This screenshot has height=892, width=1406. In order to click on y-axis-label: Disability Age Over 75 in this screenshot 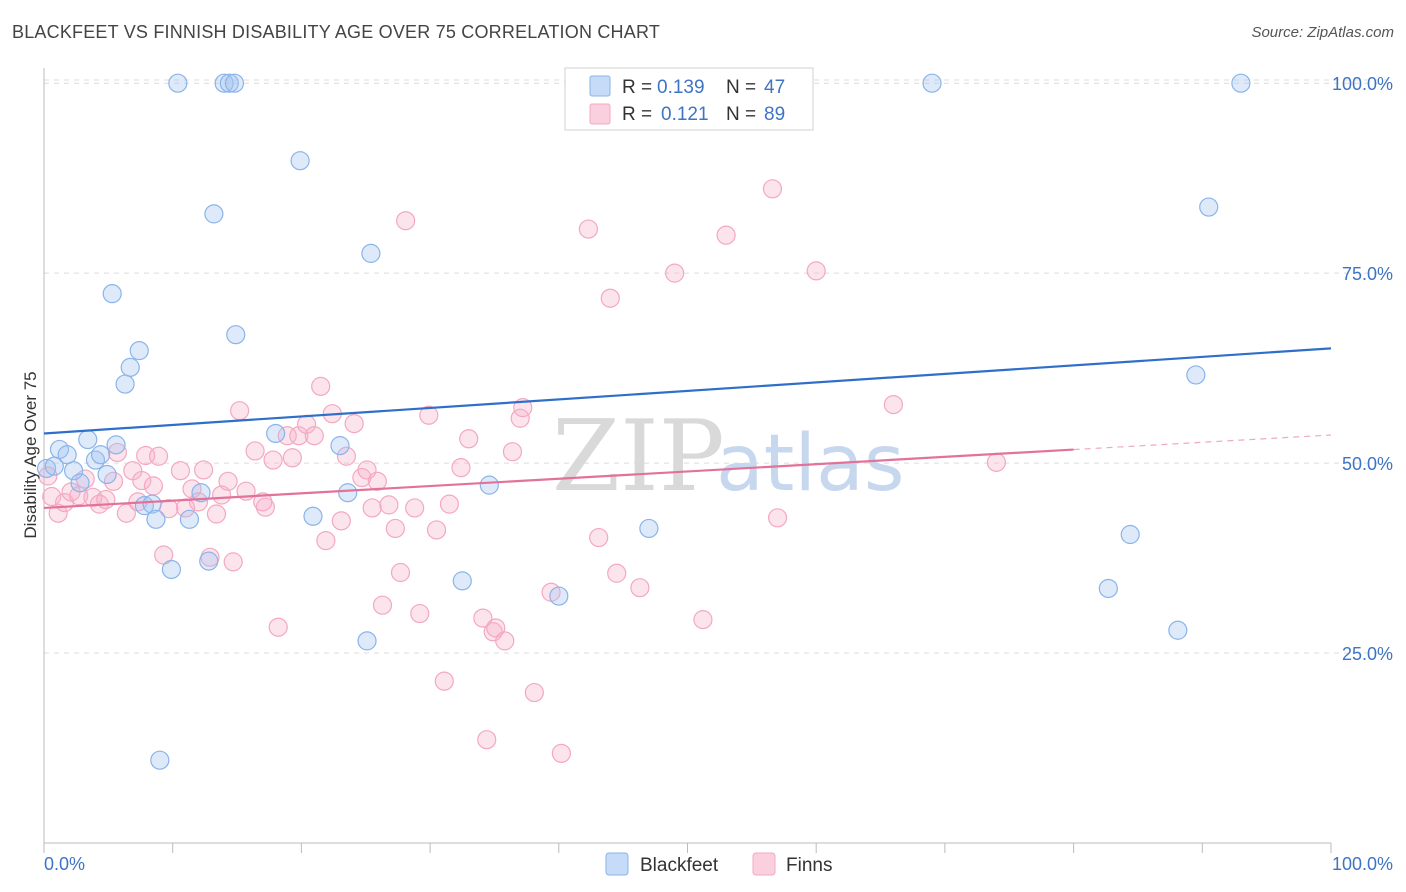, I will do `click(30, 454)`.